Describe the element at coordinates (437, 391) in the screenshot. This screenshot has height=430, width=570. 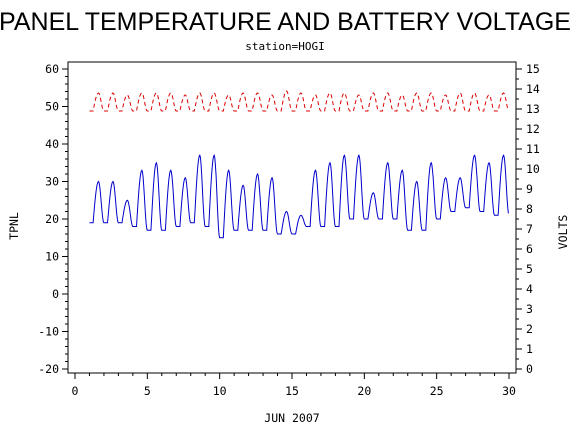
I see `x-tick-label: 25` at that location.